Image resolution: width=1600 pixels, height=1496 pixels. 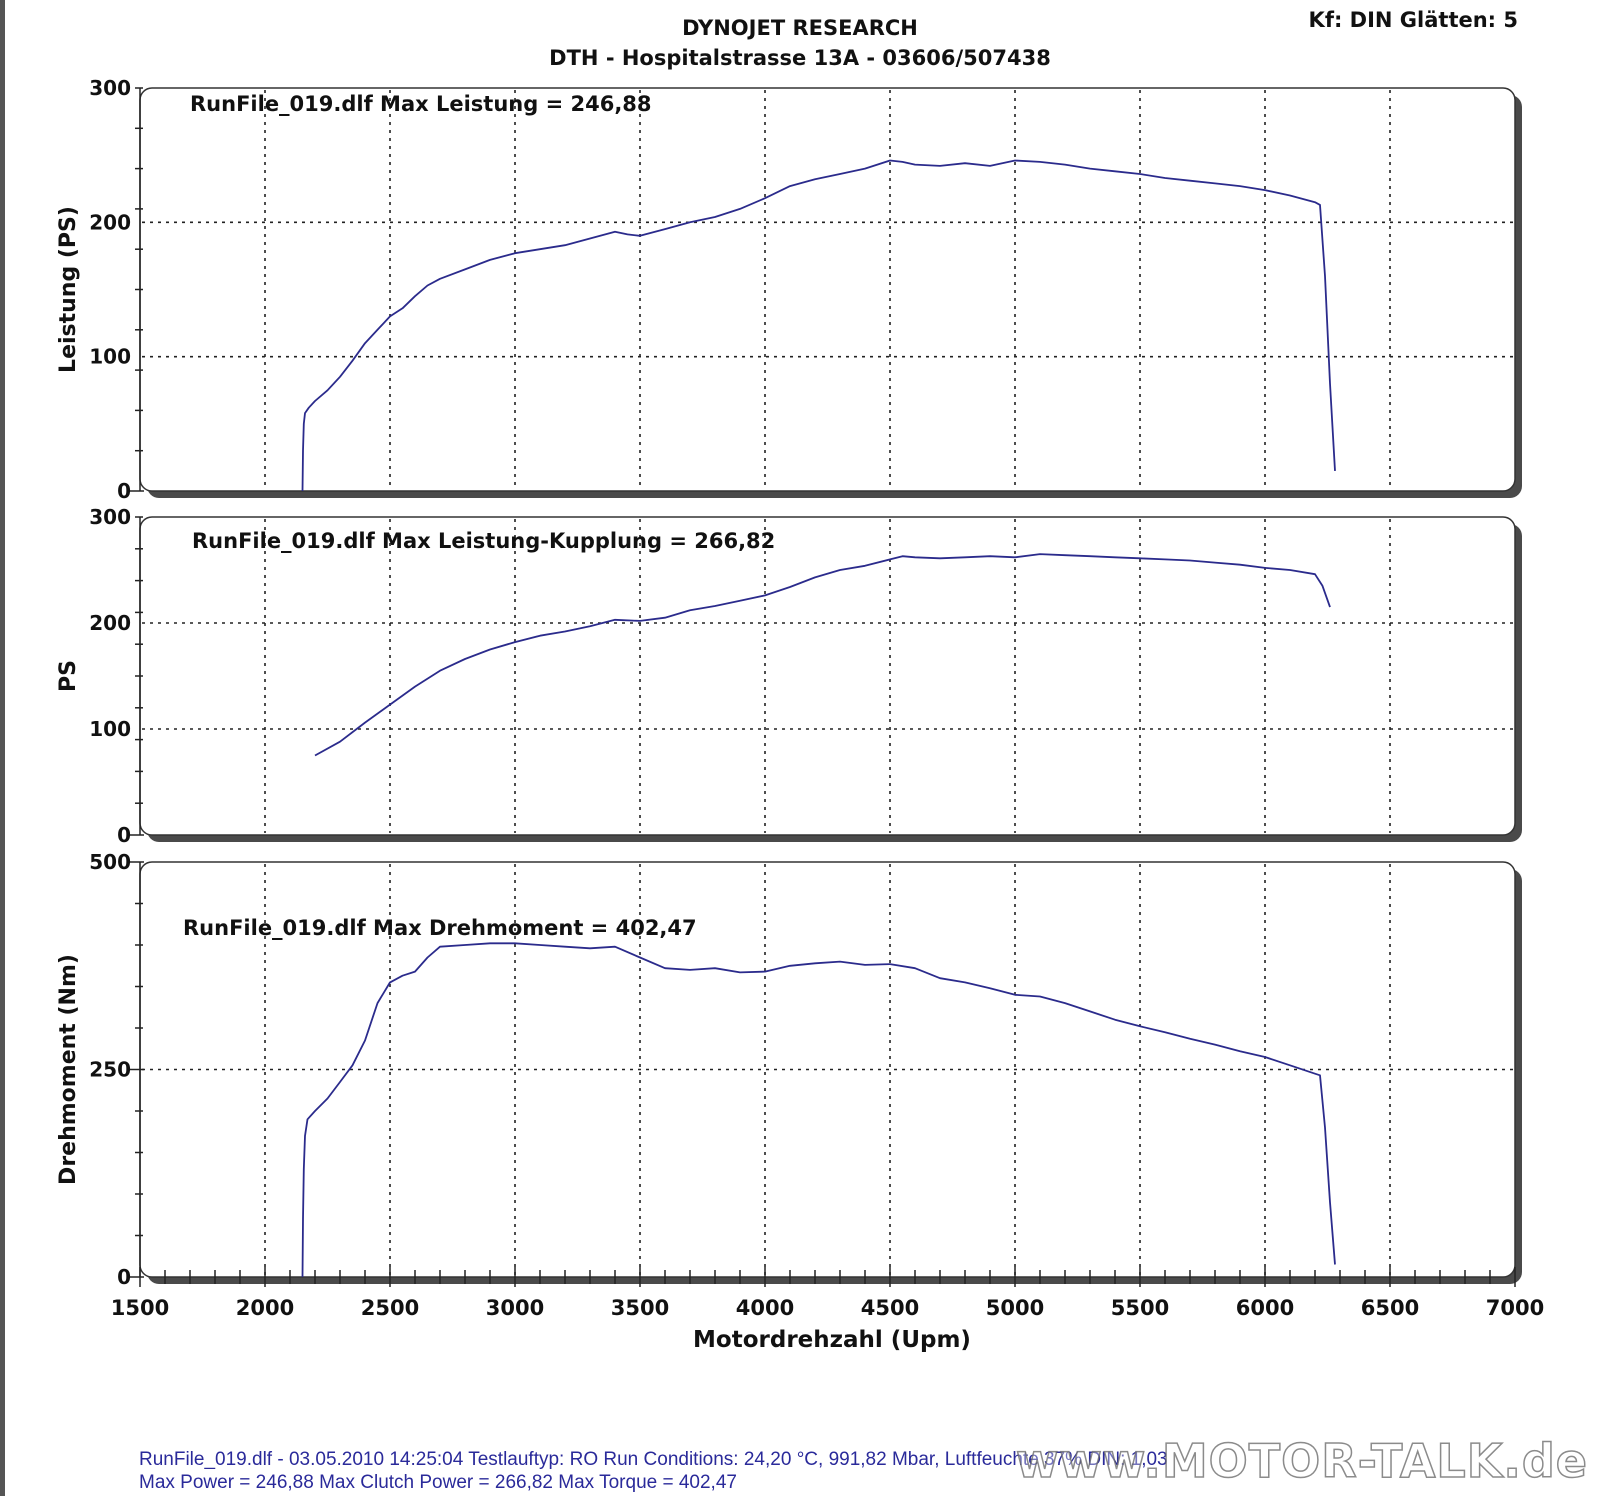 I want to click on panel-2-y-tick-label: 300, so click(x=110, y=517).